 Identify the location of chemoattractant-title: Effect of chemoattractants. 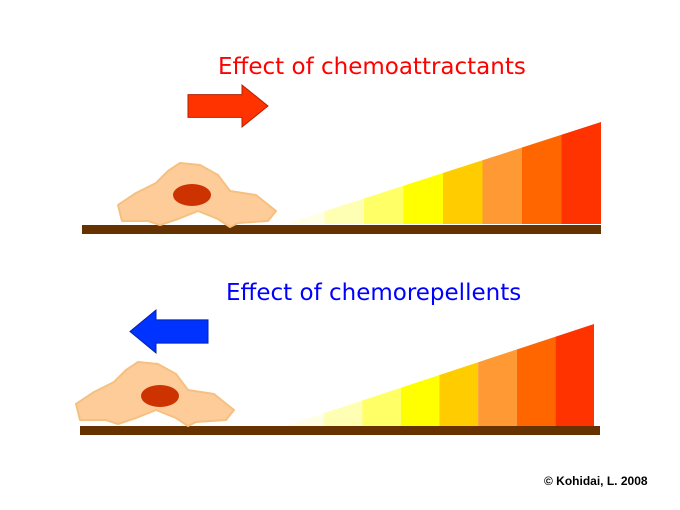
(372, 67).